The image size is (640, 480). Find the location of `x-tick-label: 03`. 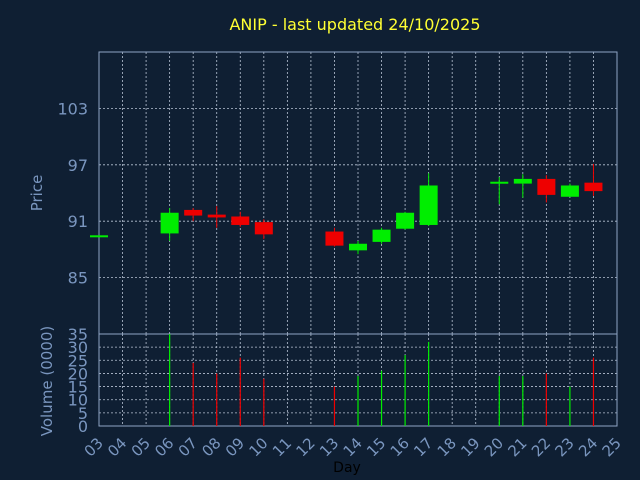

x-tick-label: 03 is located at coordinates (94, 447).